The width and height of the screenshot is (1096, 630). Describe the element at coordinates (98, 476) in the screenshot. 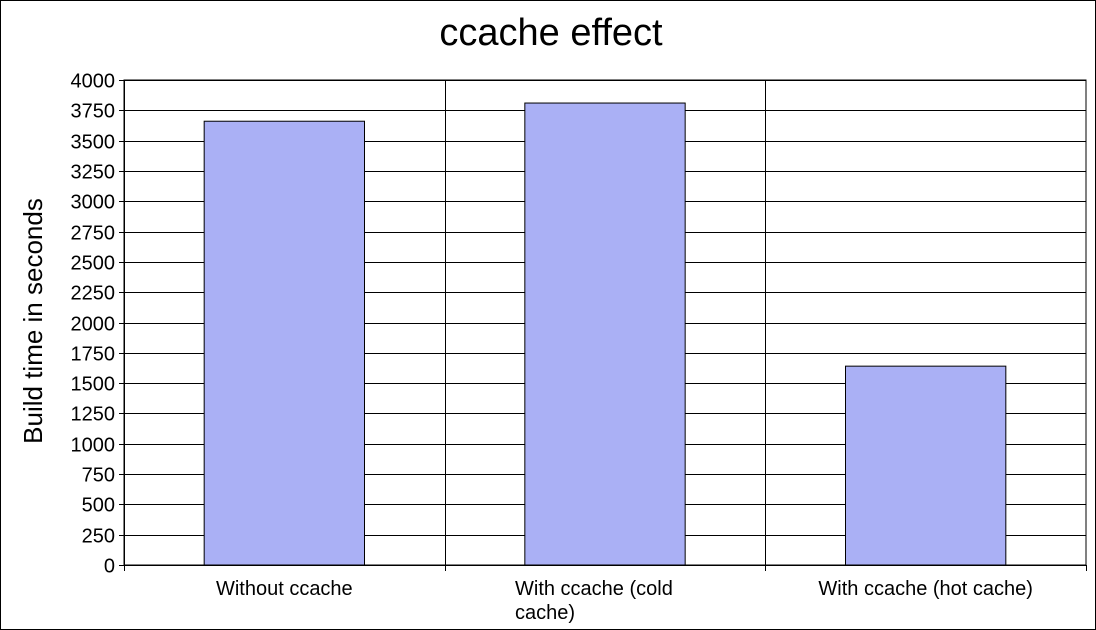

I see `y-tick-label: 750` at that location.